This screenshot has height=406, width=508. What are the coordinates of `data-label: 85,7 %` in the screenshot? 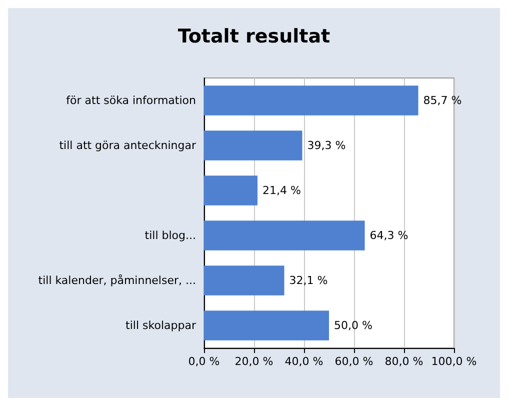 It's located at (442, 100).